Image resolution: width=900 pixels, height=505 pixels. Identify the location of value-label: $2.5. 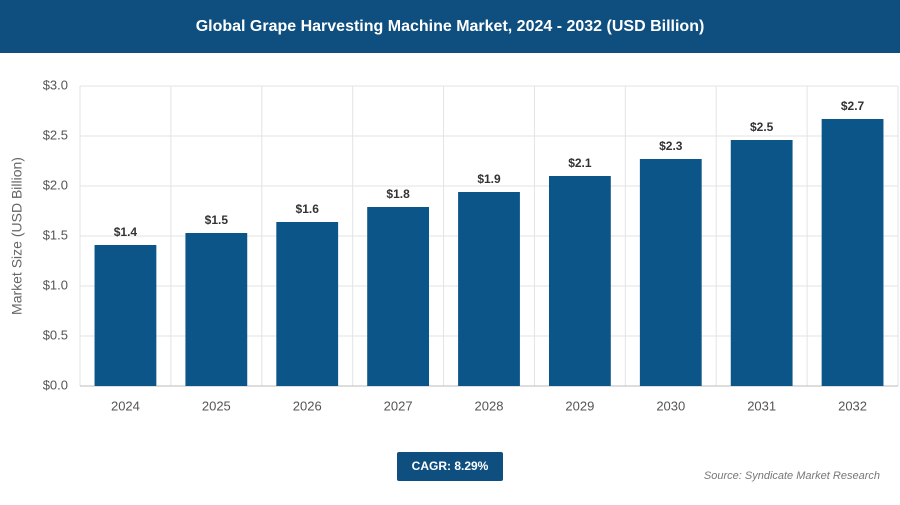
(762, 127).